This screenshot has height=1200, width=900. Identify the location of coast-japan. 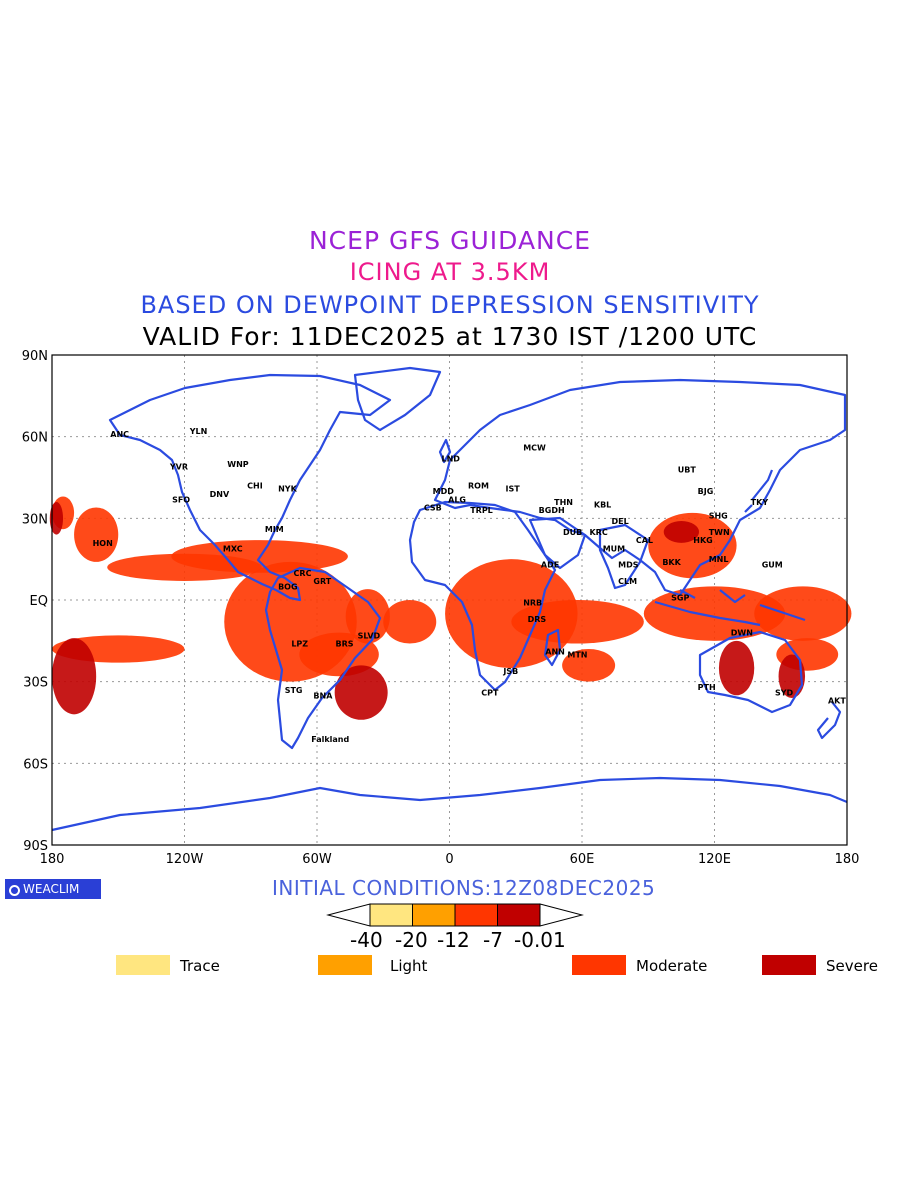
(759, 491).